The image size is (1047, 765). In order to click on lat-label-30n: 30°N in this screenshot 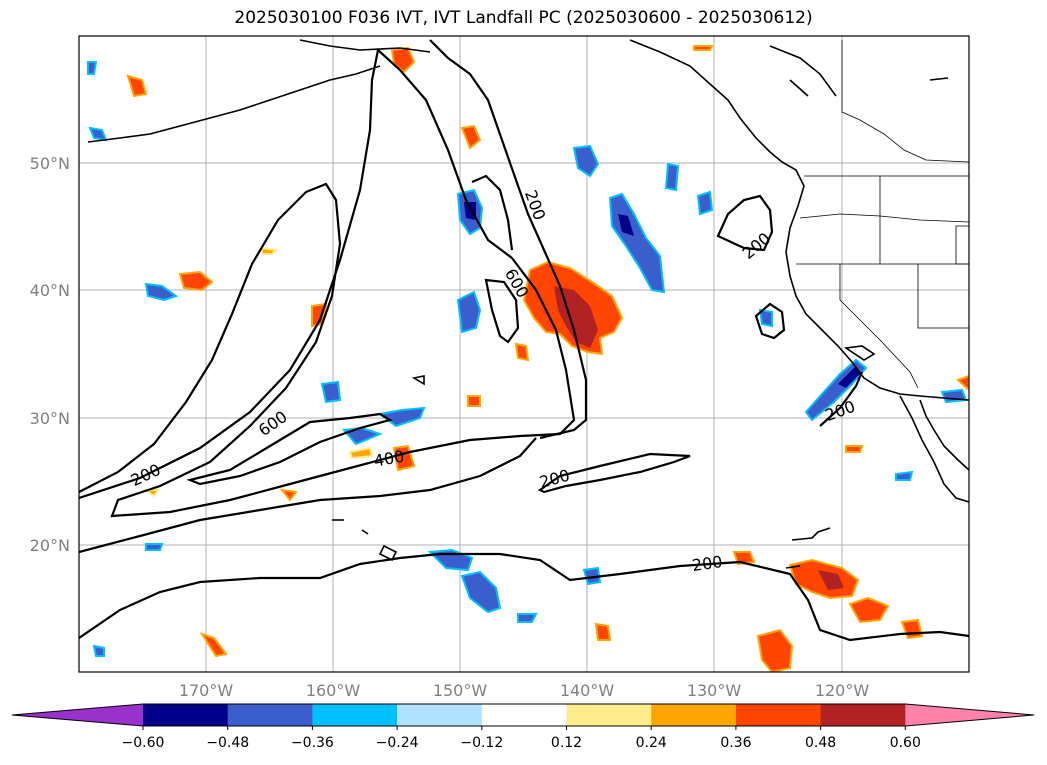, I will do `click(50, 418)`.